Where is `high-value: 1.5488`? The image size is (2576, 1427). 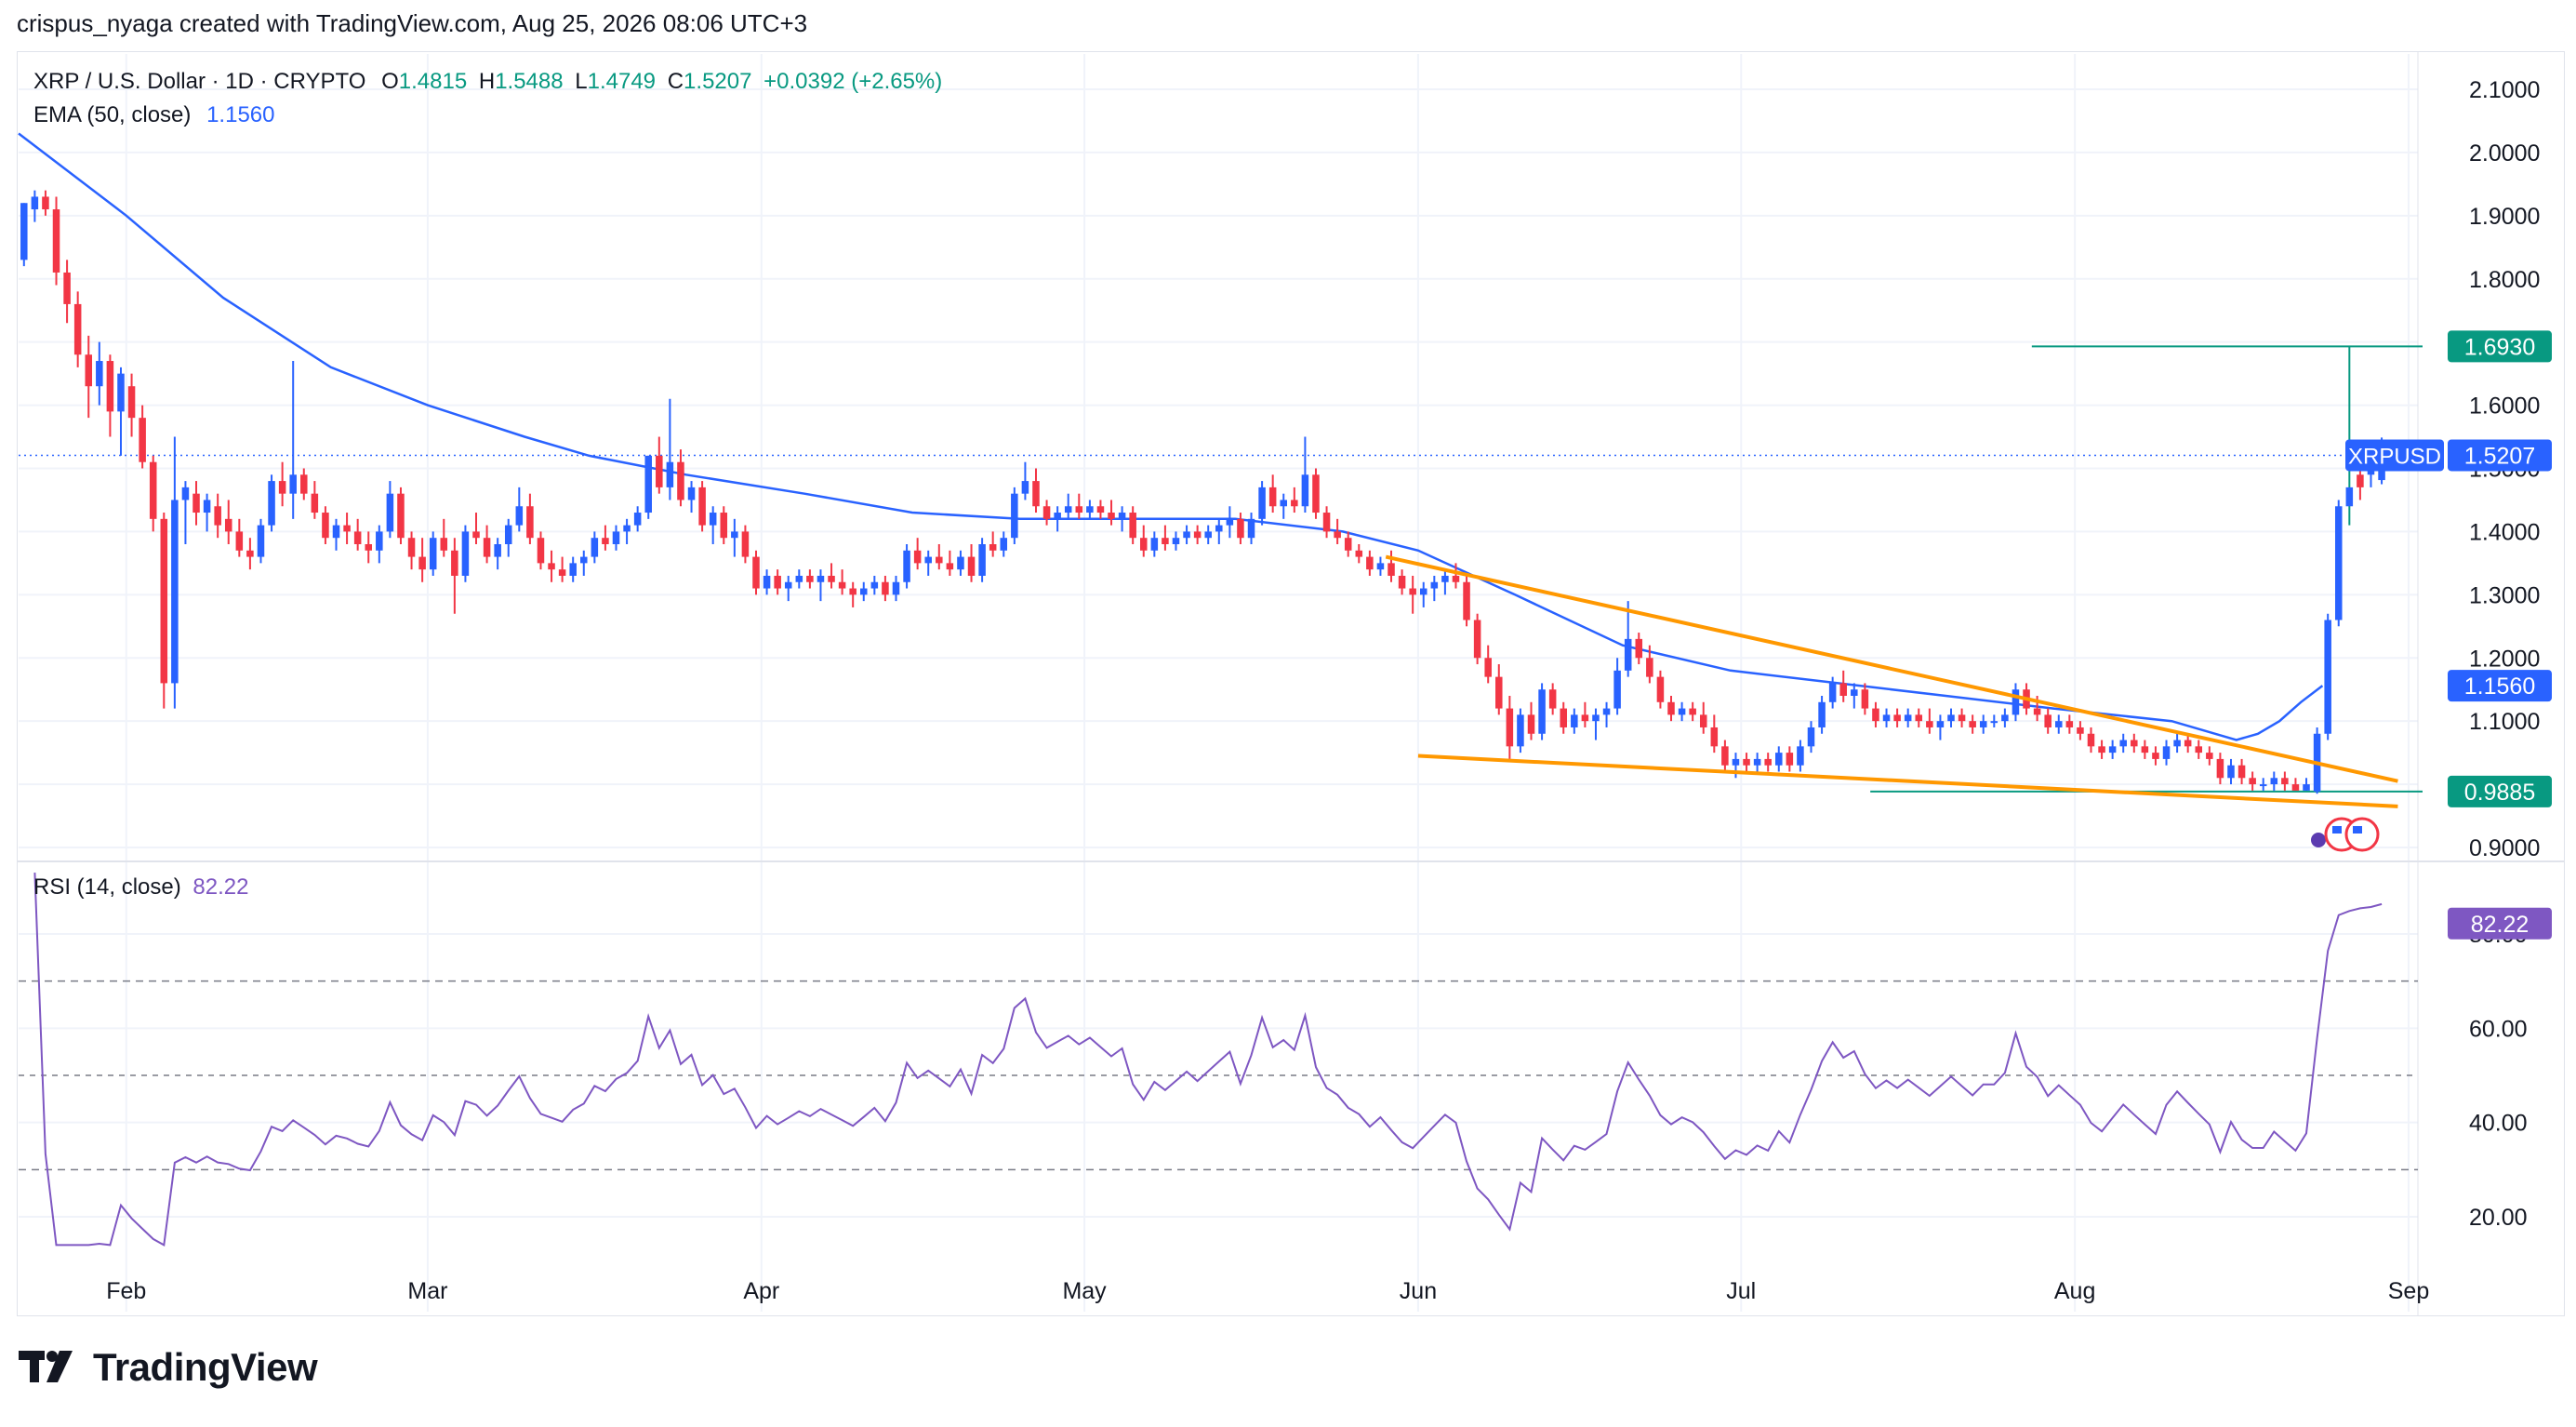 high-value: 1.5488 is located at coordinates (529, 81).